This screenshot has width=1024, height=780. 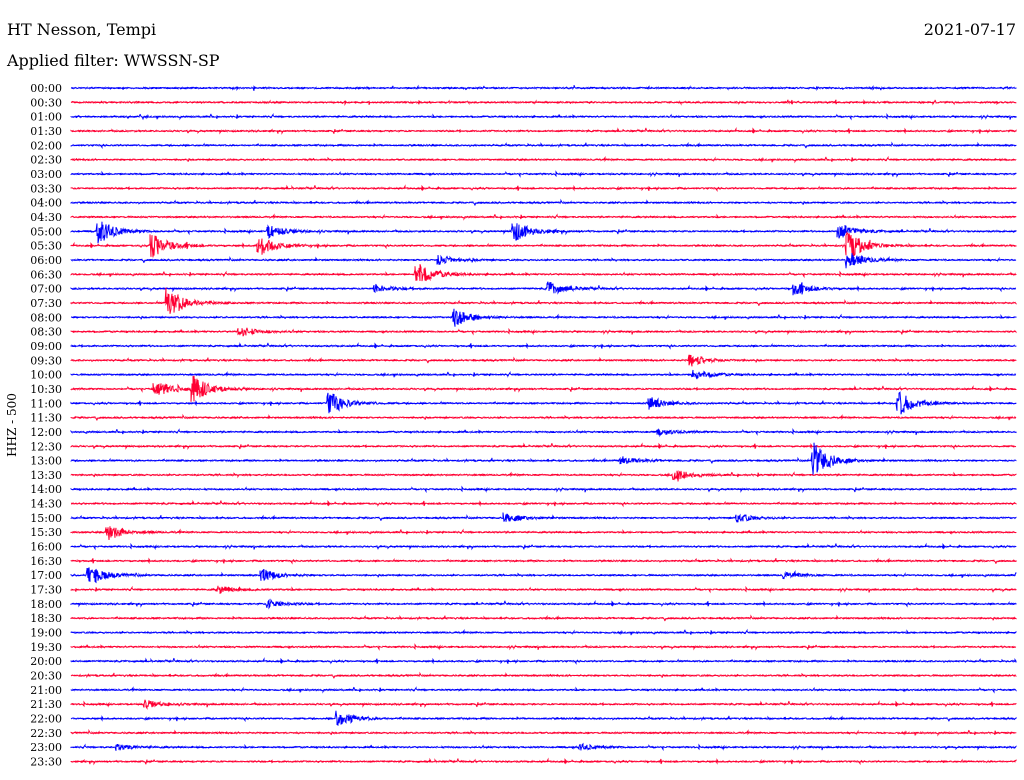 What do you see at coordinates (46, 346) in the screenshot?
I see `row-time-label: 09:00` at bounding box center [46, 346].